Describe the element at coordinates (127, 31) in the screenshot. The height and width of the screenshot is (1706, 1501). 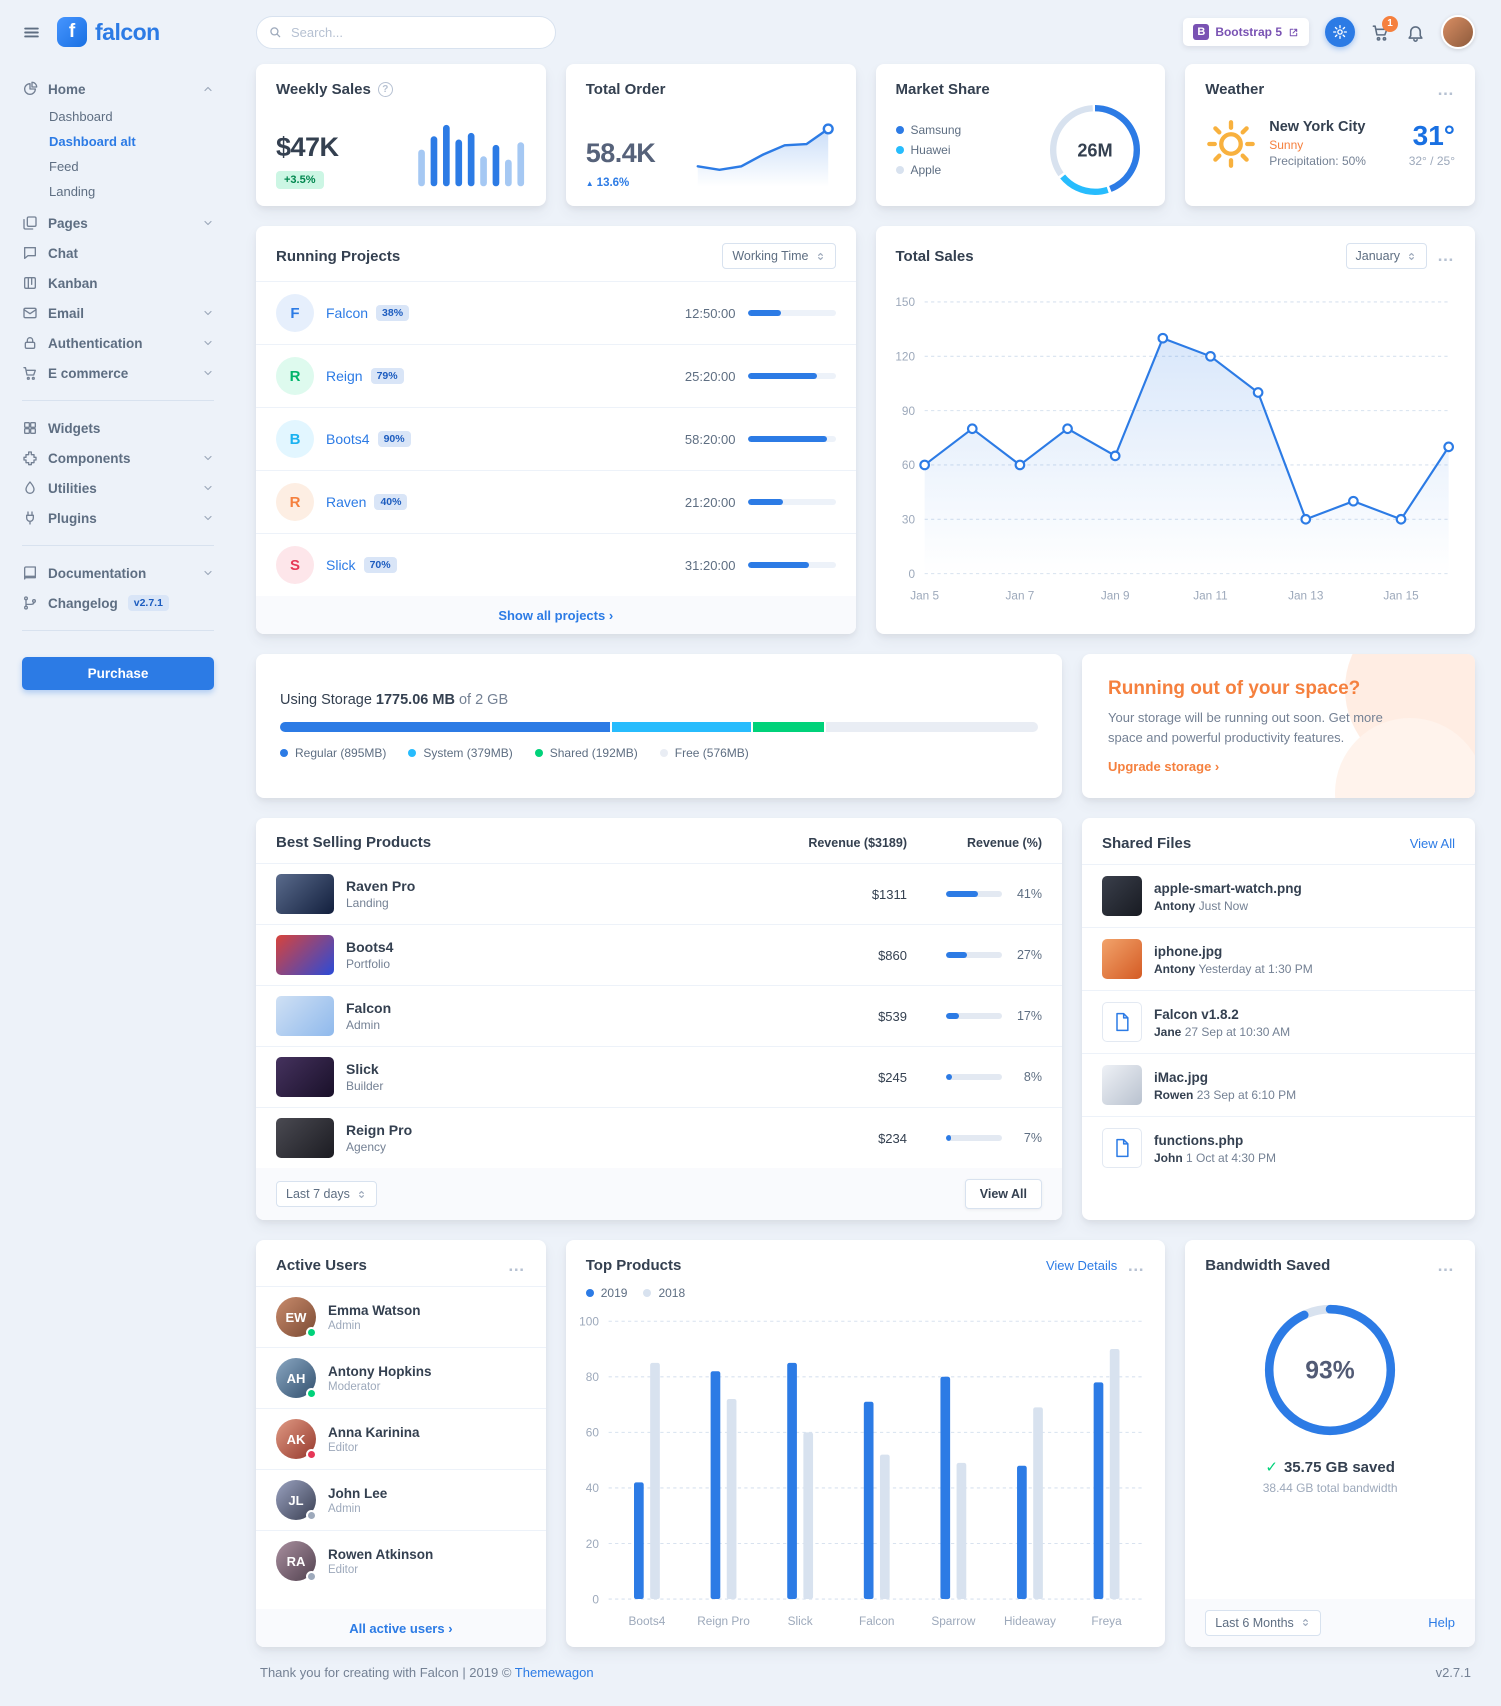
I see `brand-name: falcon` at that location.